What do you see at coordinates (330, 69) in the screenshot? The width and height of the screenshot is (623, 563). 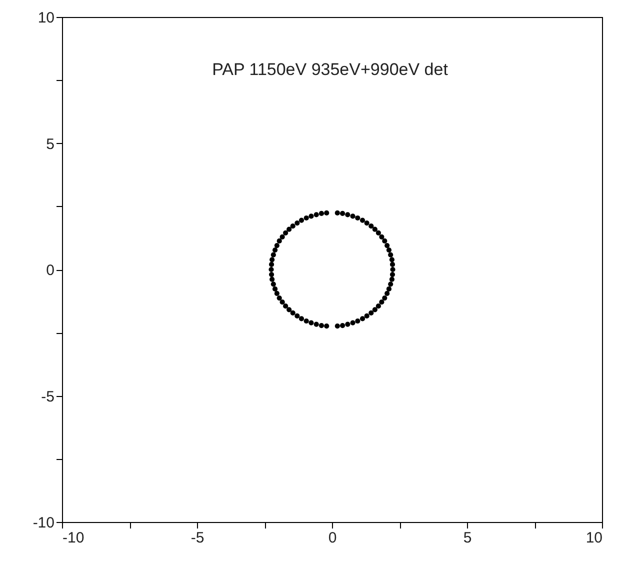 I see `annotation: PAP 1150eV 935eV+990eV det` at bounding box center [330, 69].